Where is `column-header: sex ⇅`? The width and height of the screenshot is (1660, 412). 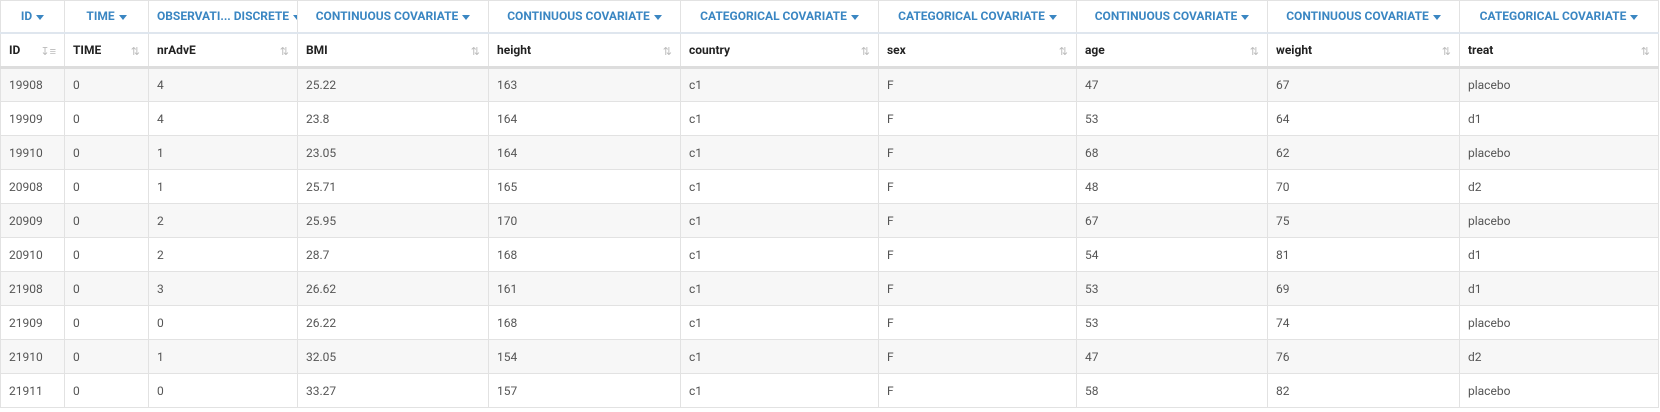
column-header: sex ⇅ is located at coordinates (977, 50).